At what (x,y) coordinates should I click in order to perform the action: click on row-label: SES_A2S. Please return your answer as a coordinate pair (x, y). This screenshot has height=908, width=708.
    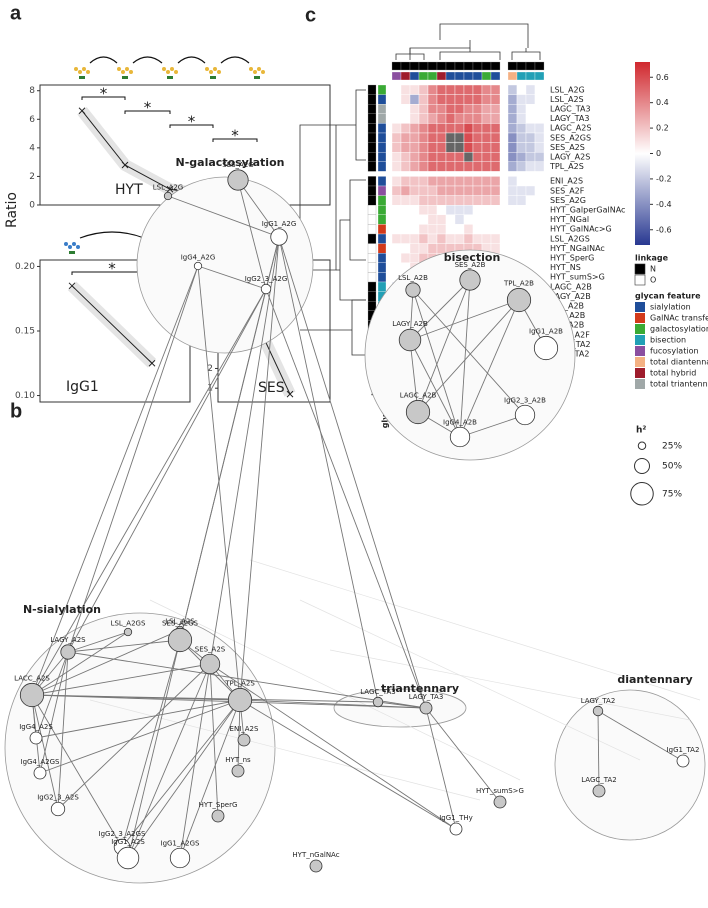
    Looking at the image, I should click on (567, 147).